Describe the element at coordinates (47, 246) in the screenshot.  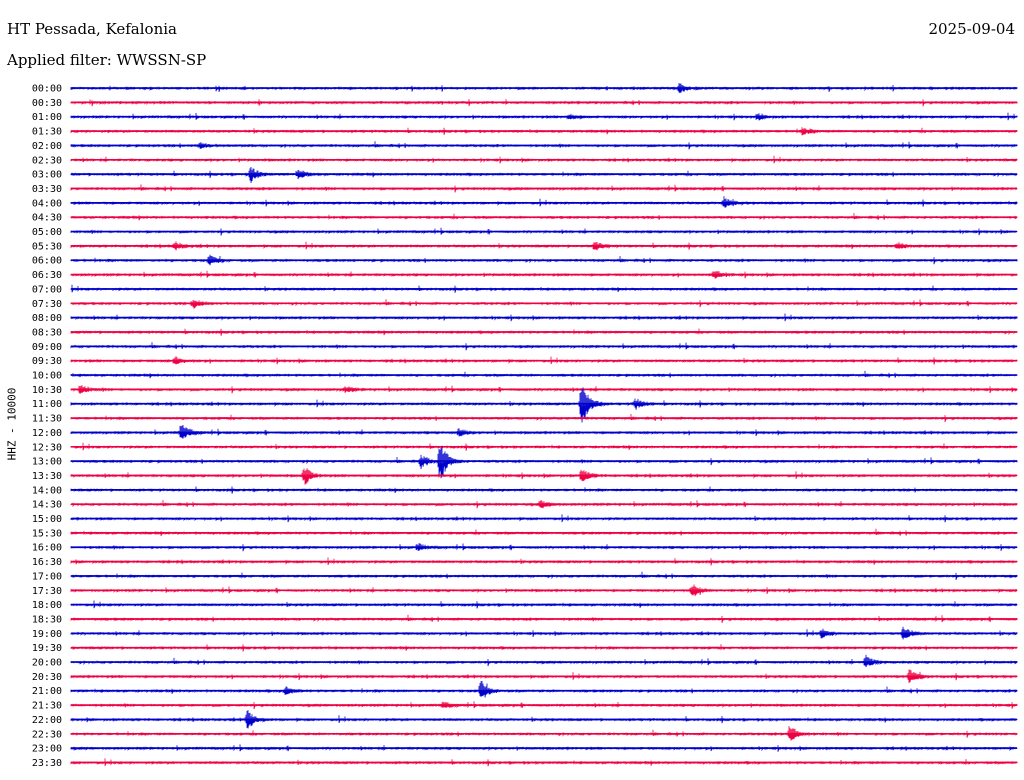
I see `time-tick-label: 05:30` at that location.